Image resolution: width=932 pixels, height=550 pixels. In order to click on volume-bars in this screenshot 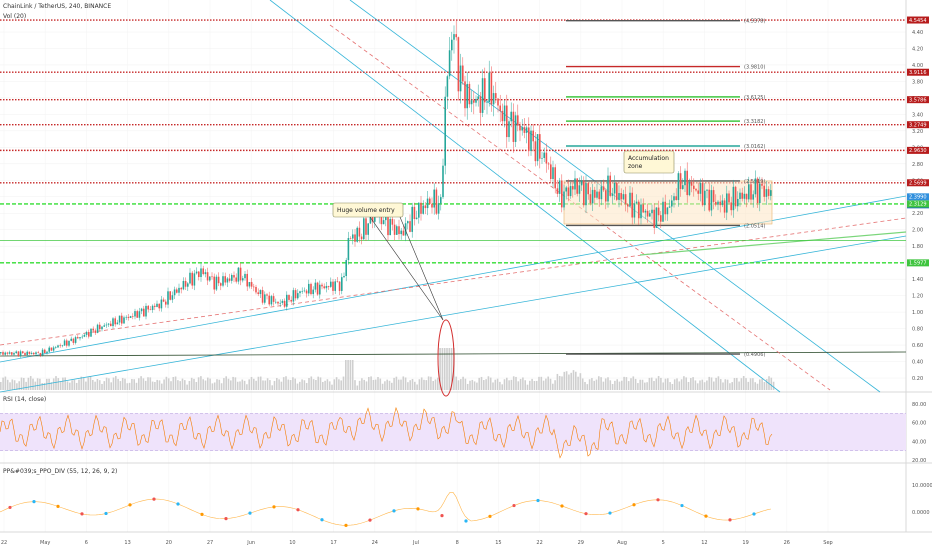, I will do `click(387, 369)`.